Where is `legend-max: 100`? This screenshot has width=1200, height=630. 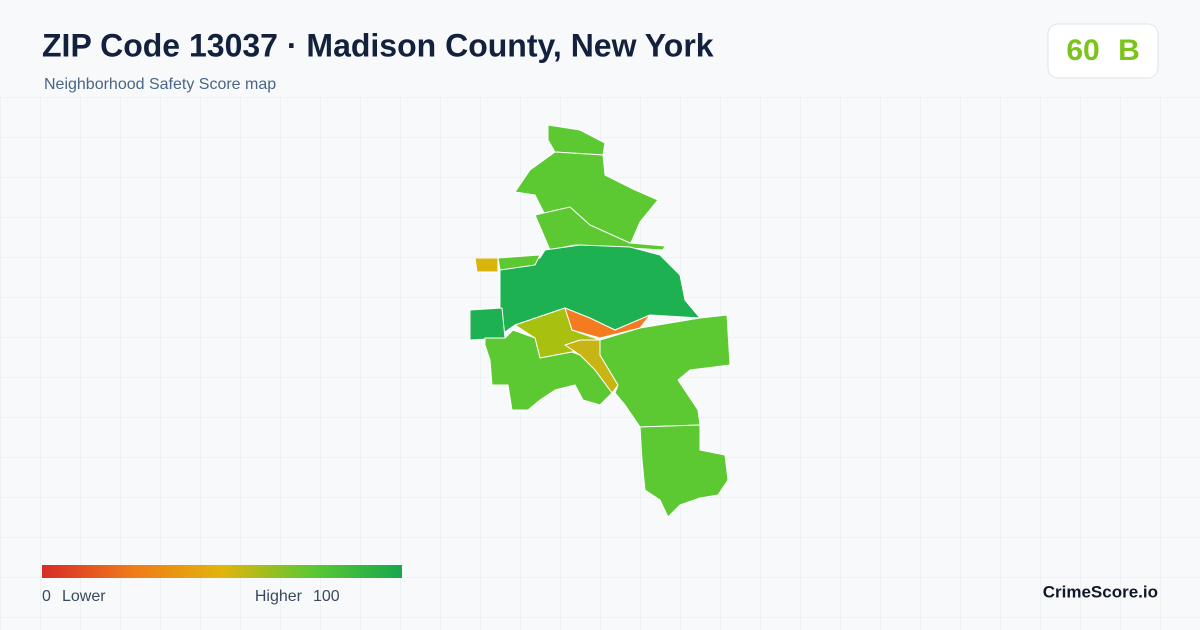
legend-max: 100 is located at coordinates (326, 596).